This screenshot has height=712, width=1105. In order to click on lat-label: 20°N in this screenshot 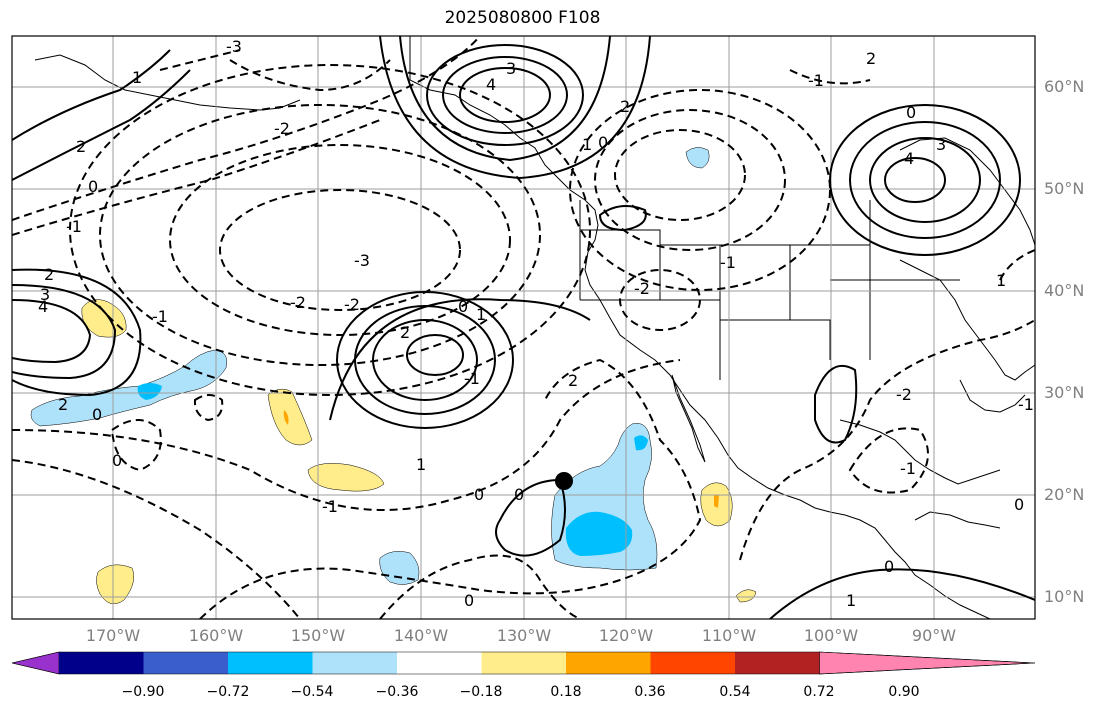, I will do `click(1064, 494)`.